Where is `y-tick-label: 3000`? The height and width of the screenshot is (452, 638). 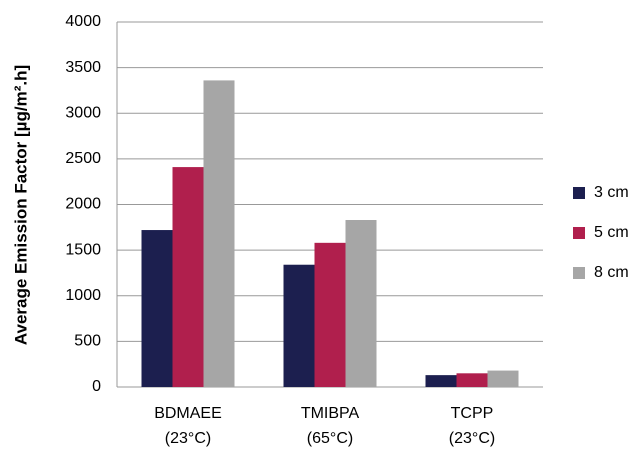 y-tick-label: 3000 is located at coordinates (83, 112).